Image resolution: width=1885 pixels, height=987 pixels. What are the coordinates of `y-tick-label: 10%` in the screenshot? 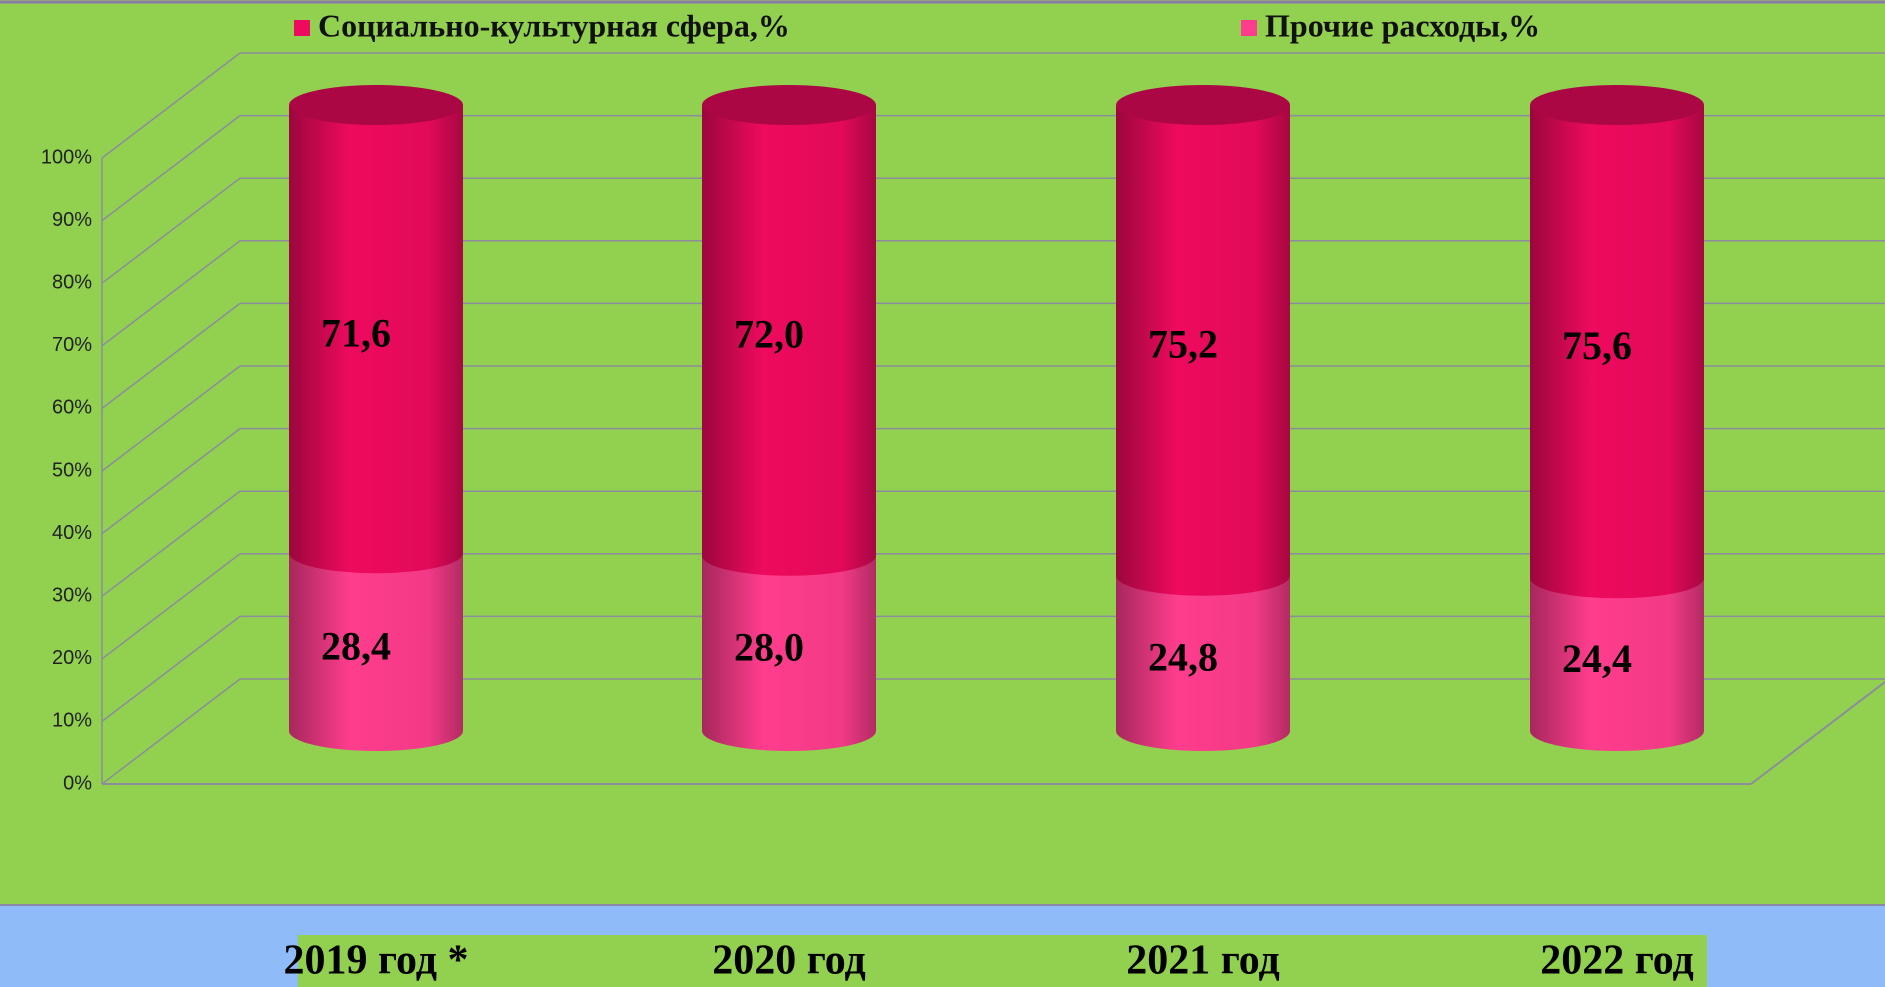 It's located at (72, 721).